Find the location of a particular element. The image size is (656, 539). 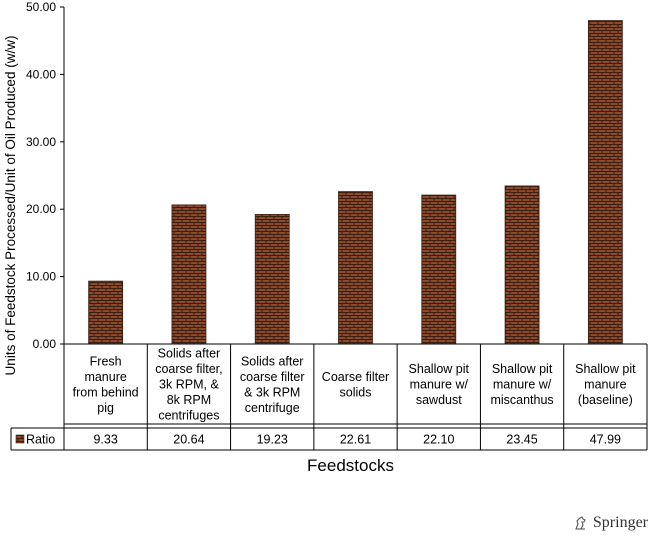

category-label-line: coarse filter, is located at coordinates (188, 369).